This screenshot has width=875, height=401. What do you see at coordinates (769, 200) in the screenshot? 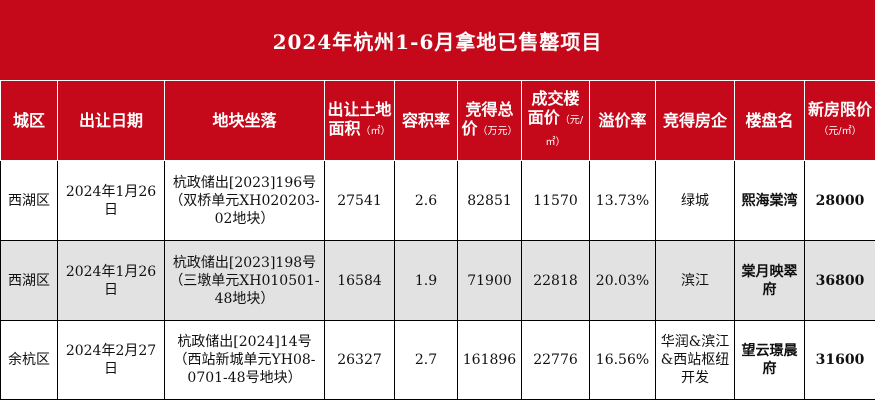
I see `cell-estate: 熙海棠湾` at bounding box center [769, 200].